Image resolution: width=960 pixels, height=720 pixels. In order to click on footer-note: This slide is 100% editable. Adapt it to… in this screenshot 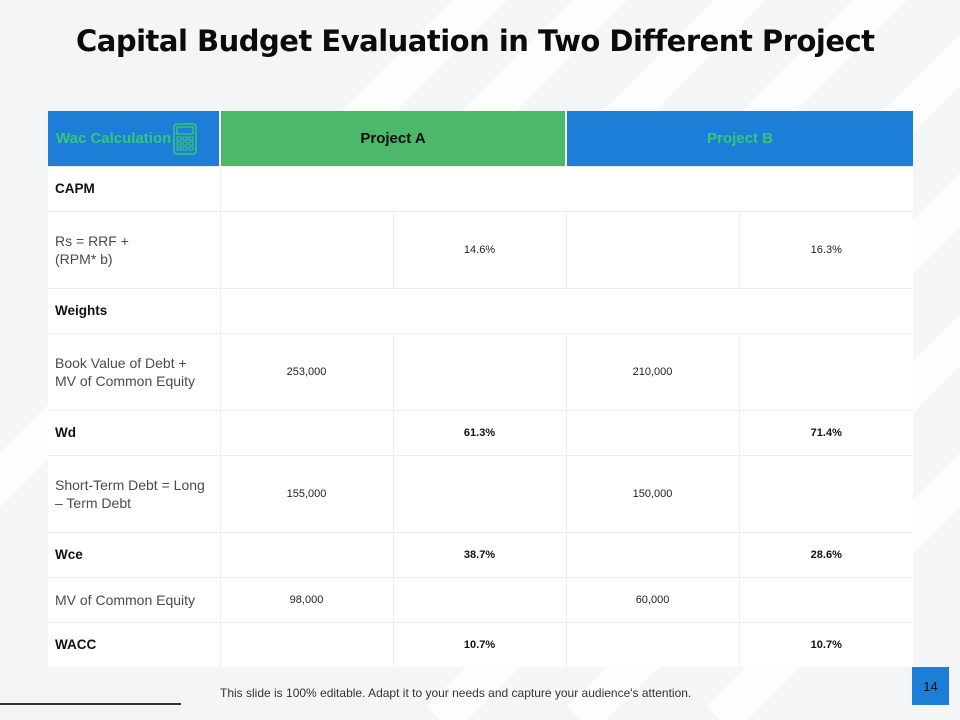, I will do `click(456, 693)`.